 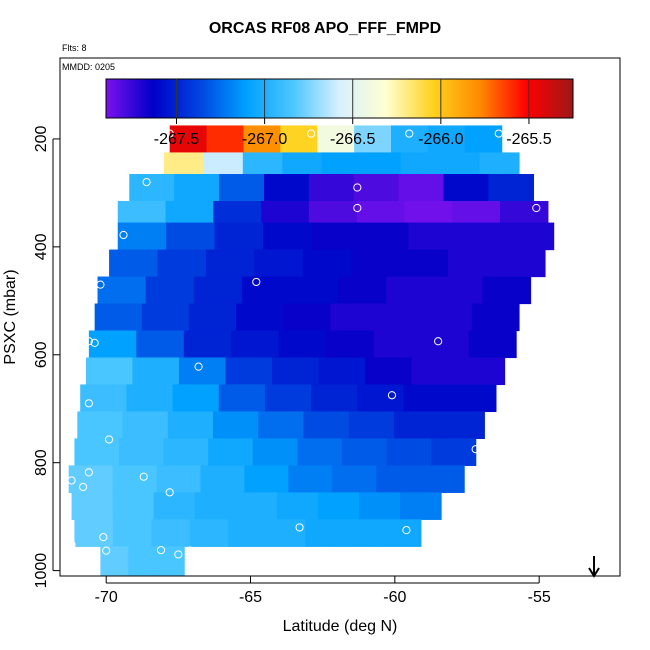 What do you see at coordinates (539, 597) in the screenshot?
I see `x-tick-label: -55` at bounding box center [539, 597].